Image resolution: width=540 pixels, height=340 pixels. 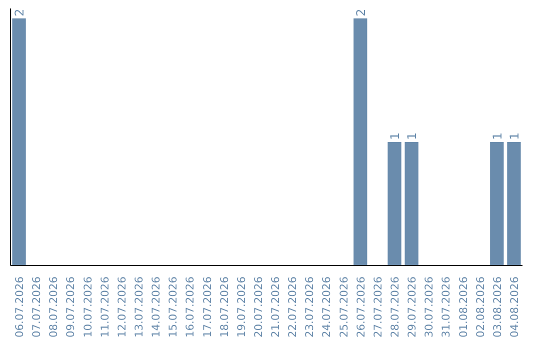 What do you see at coordinates (327, 307) in the screenshot?
I see `x-tick-label: 24.07.2026` at bounding box center [327, 307].